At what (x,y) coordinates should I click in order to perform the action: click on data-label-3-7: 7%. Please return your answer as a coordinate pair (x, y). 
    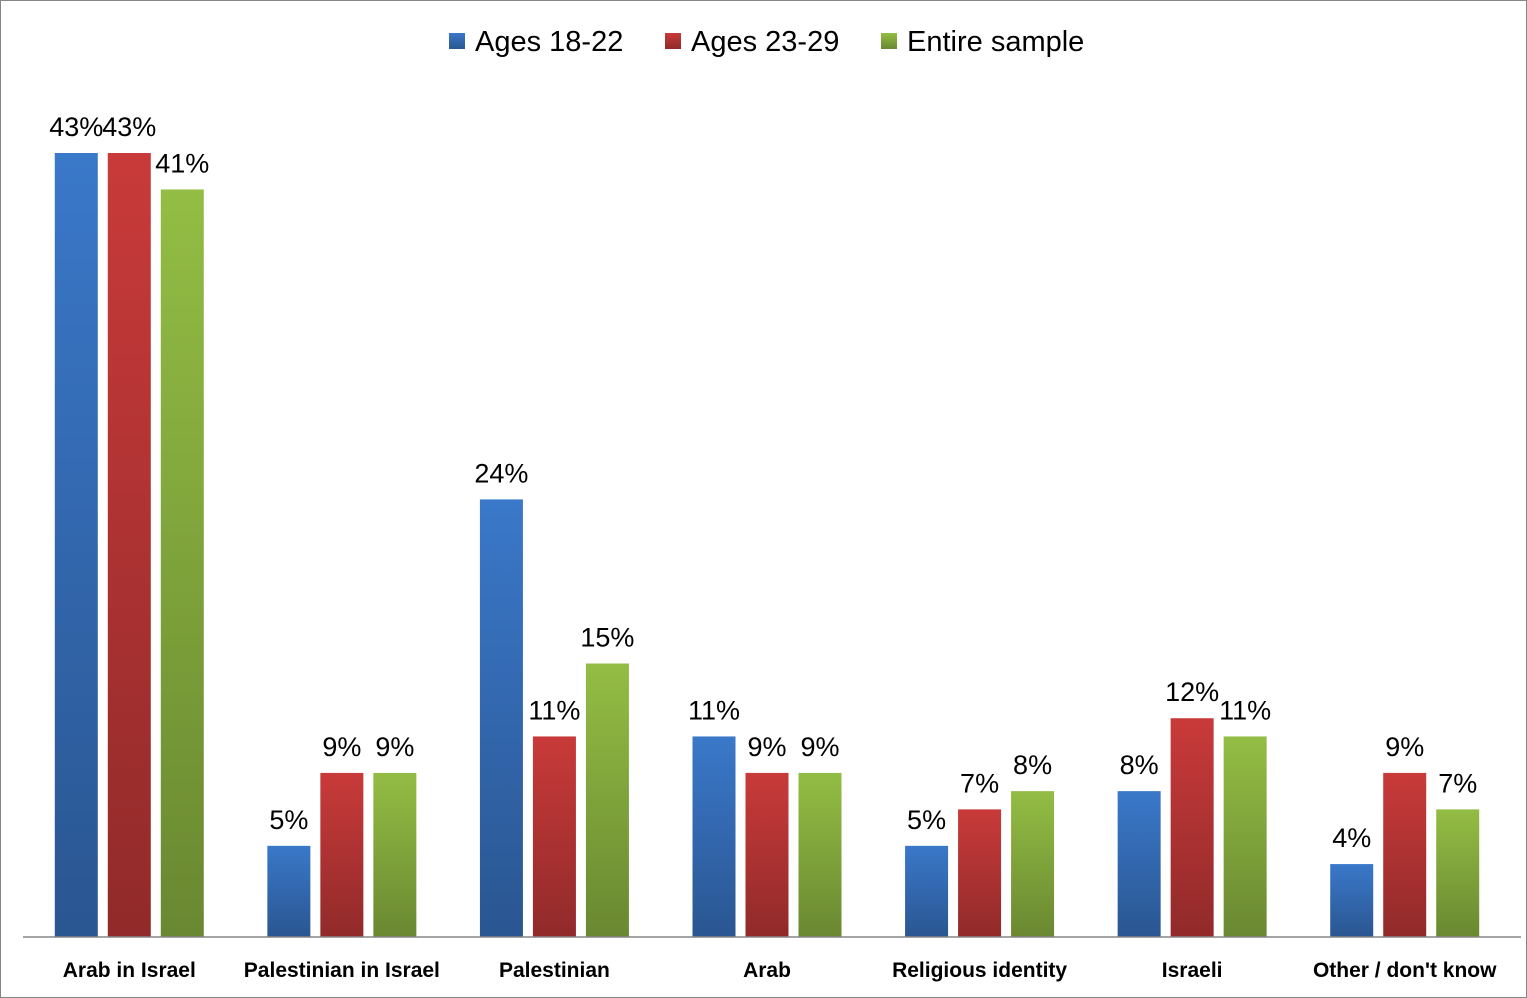
    Looking at the image, I should click on (1457, 783).